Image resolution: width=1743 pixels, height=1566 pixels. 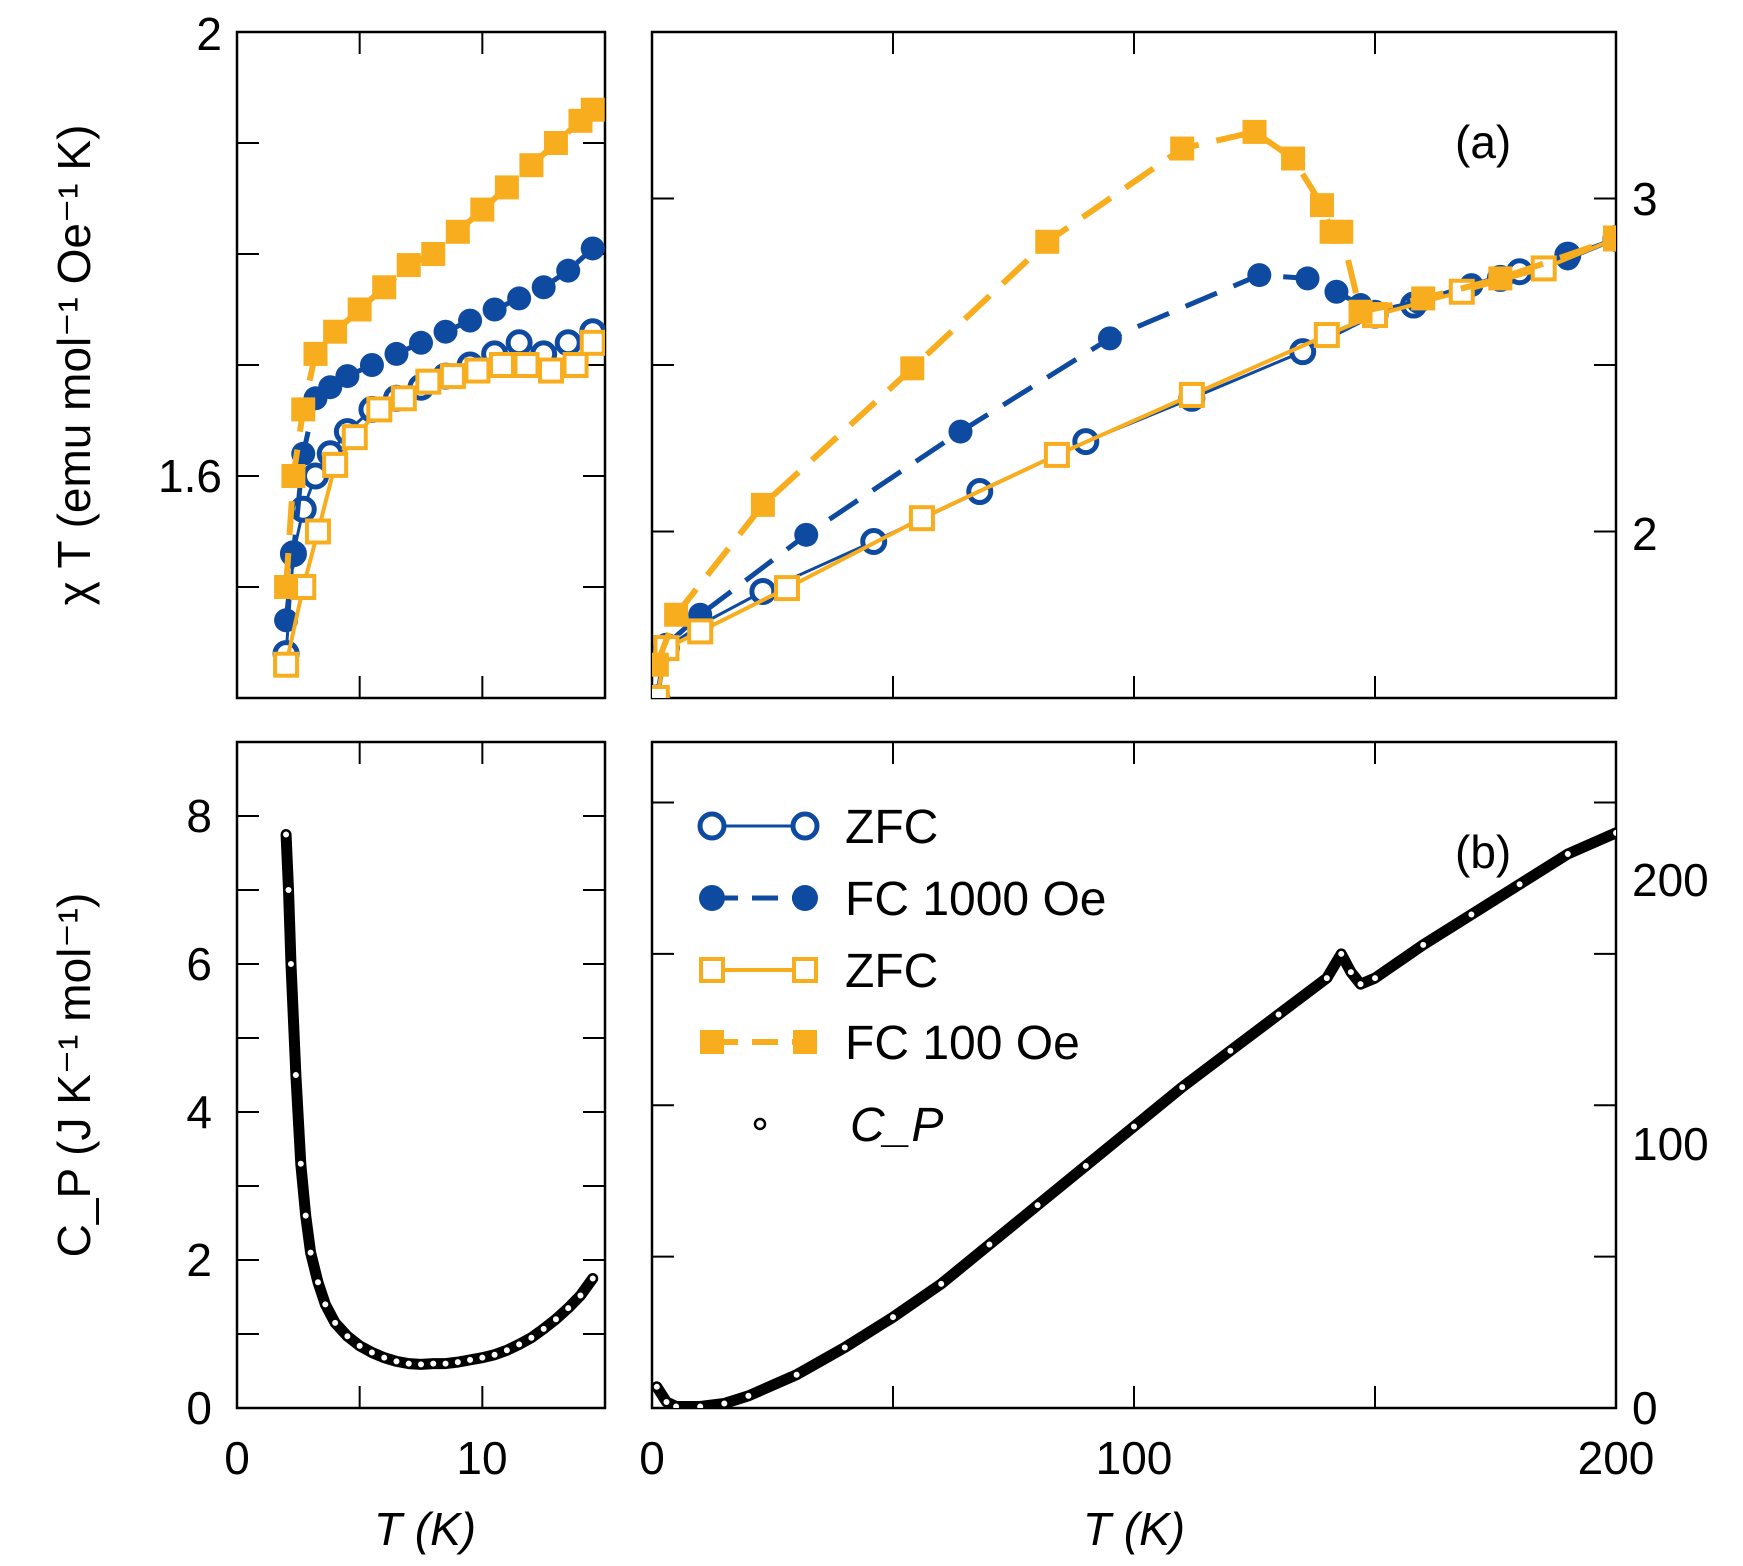 What do you see at coordinates (1670, 1144) in the screenshot?
I see `y-tick-bottom-right-100: 100` at bounding box center [1670, 1144].